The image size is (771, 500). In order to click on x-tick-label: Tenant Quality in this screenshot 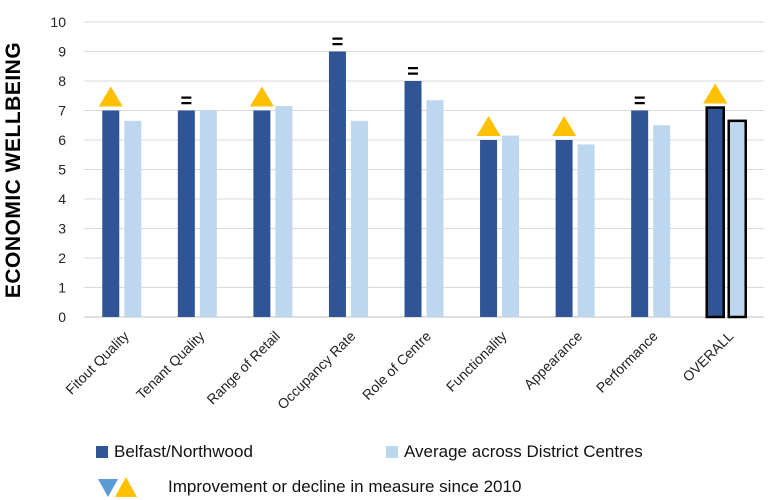, I will do `click(170, 365)`.